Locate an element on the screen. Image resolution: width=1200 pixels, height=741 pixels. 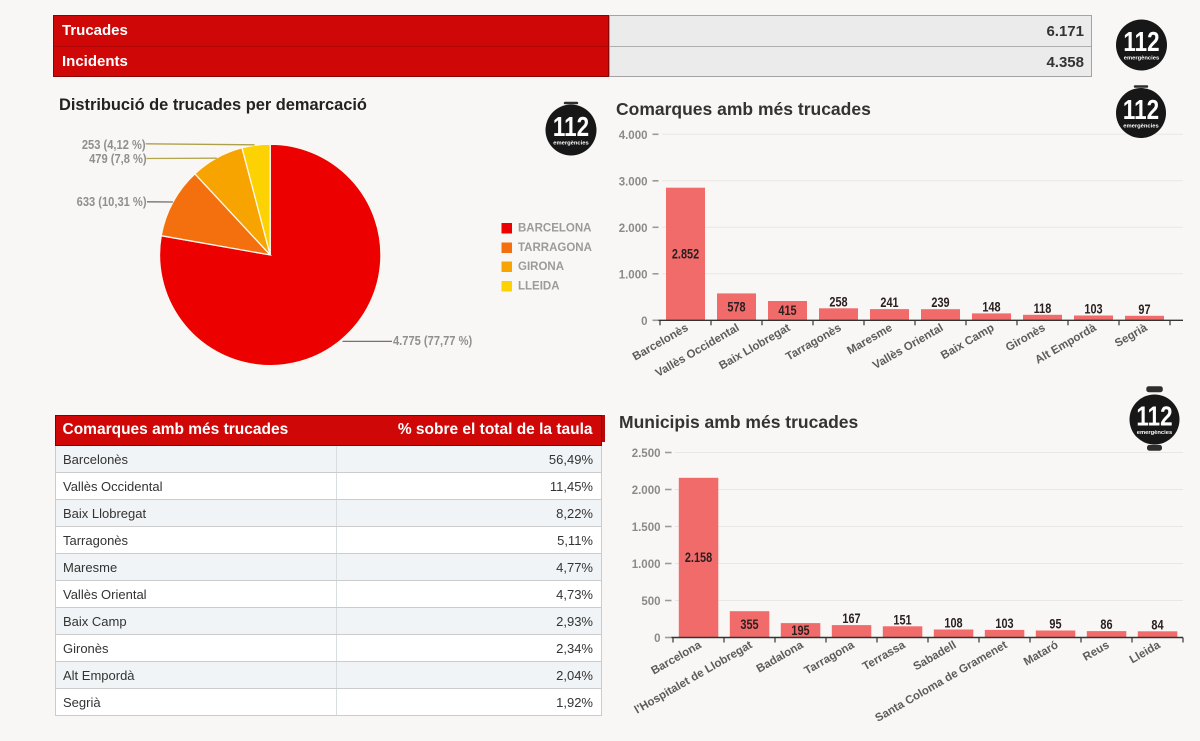
svg-text: 1.500 is located at coordinates (646, 528).